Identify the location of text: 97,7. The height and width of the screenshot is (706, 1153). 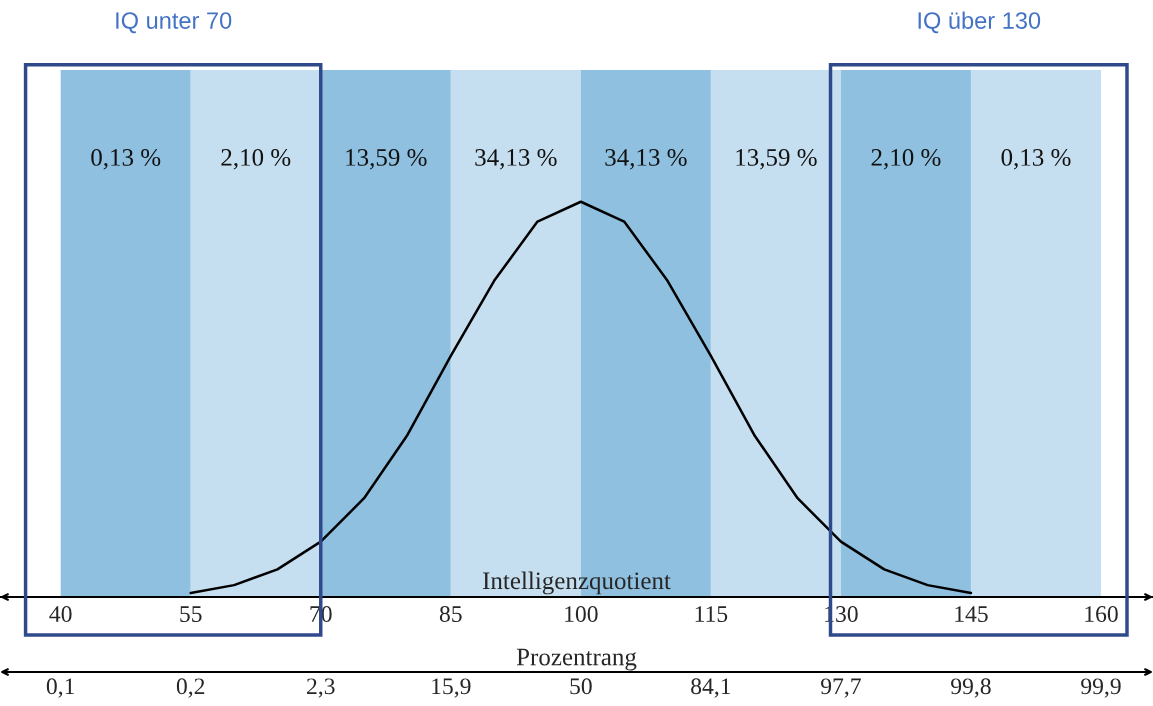
(841, 688).